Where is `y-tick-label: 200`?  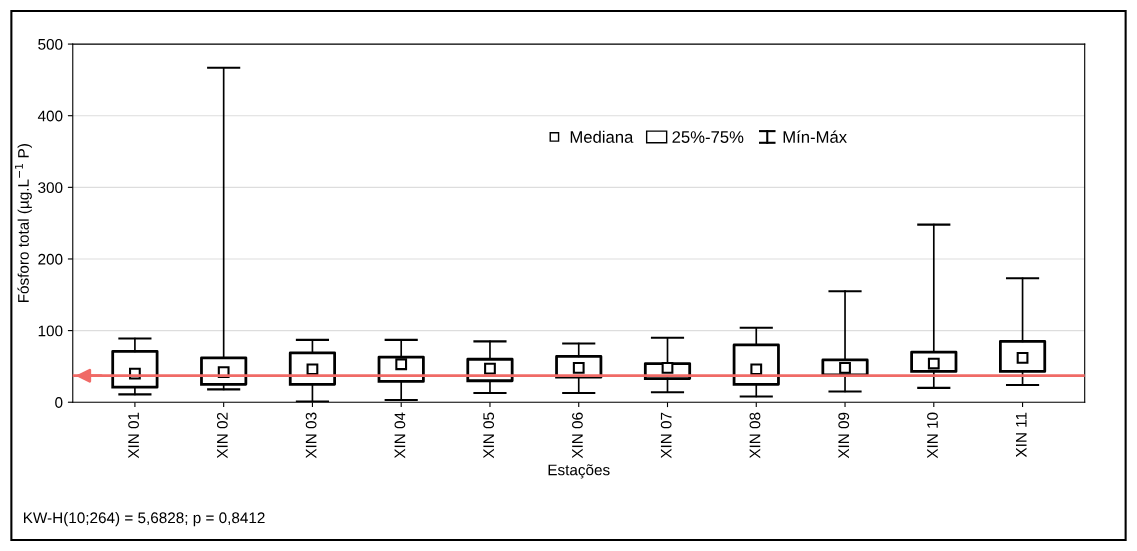
y-tick-label: 200 is located at coordinates (50, 259).